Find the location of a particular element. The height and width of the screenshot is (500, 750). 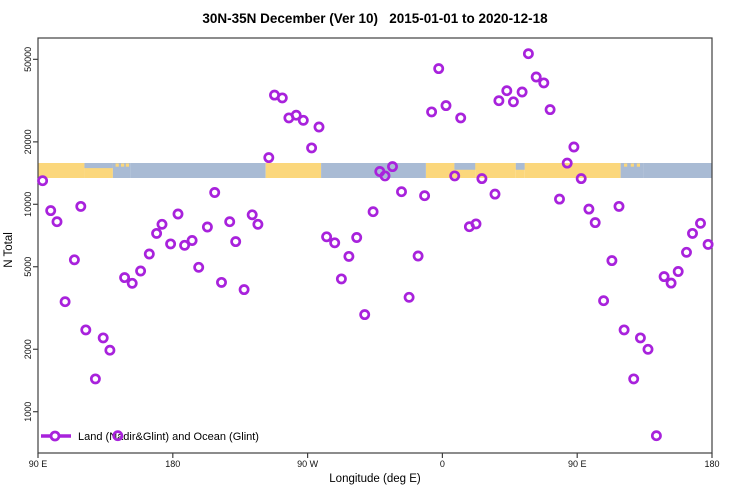

legend-label: Land (Nadir&Glint) and Ocean (Glint) is located at coordinates (168, 437).